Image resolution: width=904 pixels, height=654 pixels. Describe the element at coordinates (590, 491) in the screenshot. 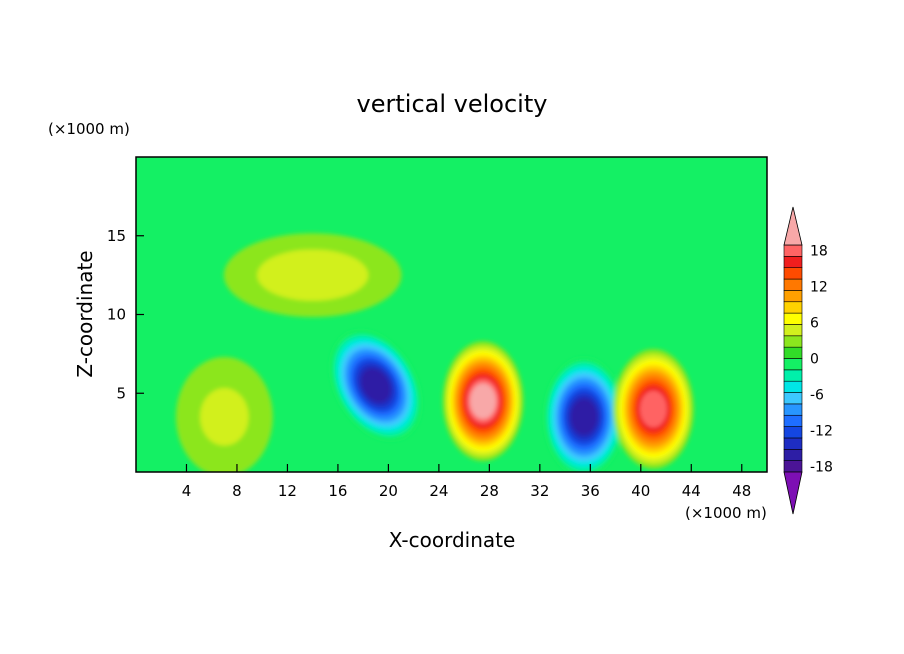

I see `x-tick-label: 36` at that location.